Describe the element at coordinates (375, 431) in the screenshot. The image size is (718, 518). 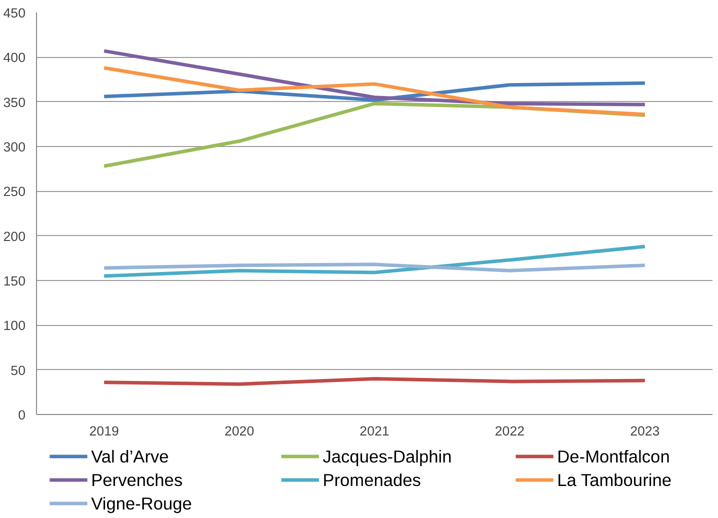
I see `x-tick-label: 2021` at that location.